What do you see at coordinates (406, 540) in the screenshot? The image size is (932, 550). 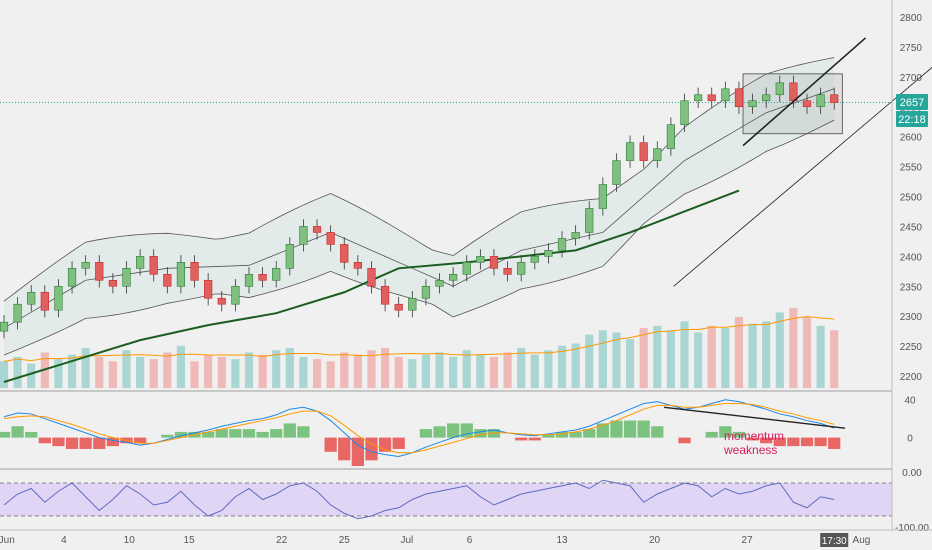 I see `time-tick-label: Jul` at bounding box center [406, 540].